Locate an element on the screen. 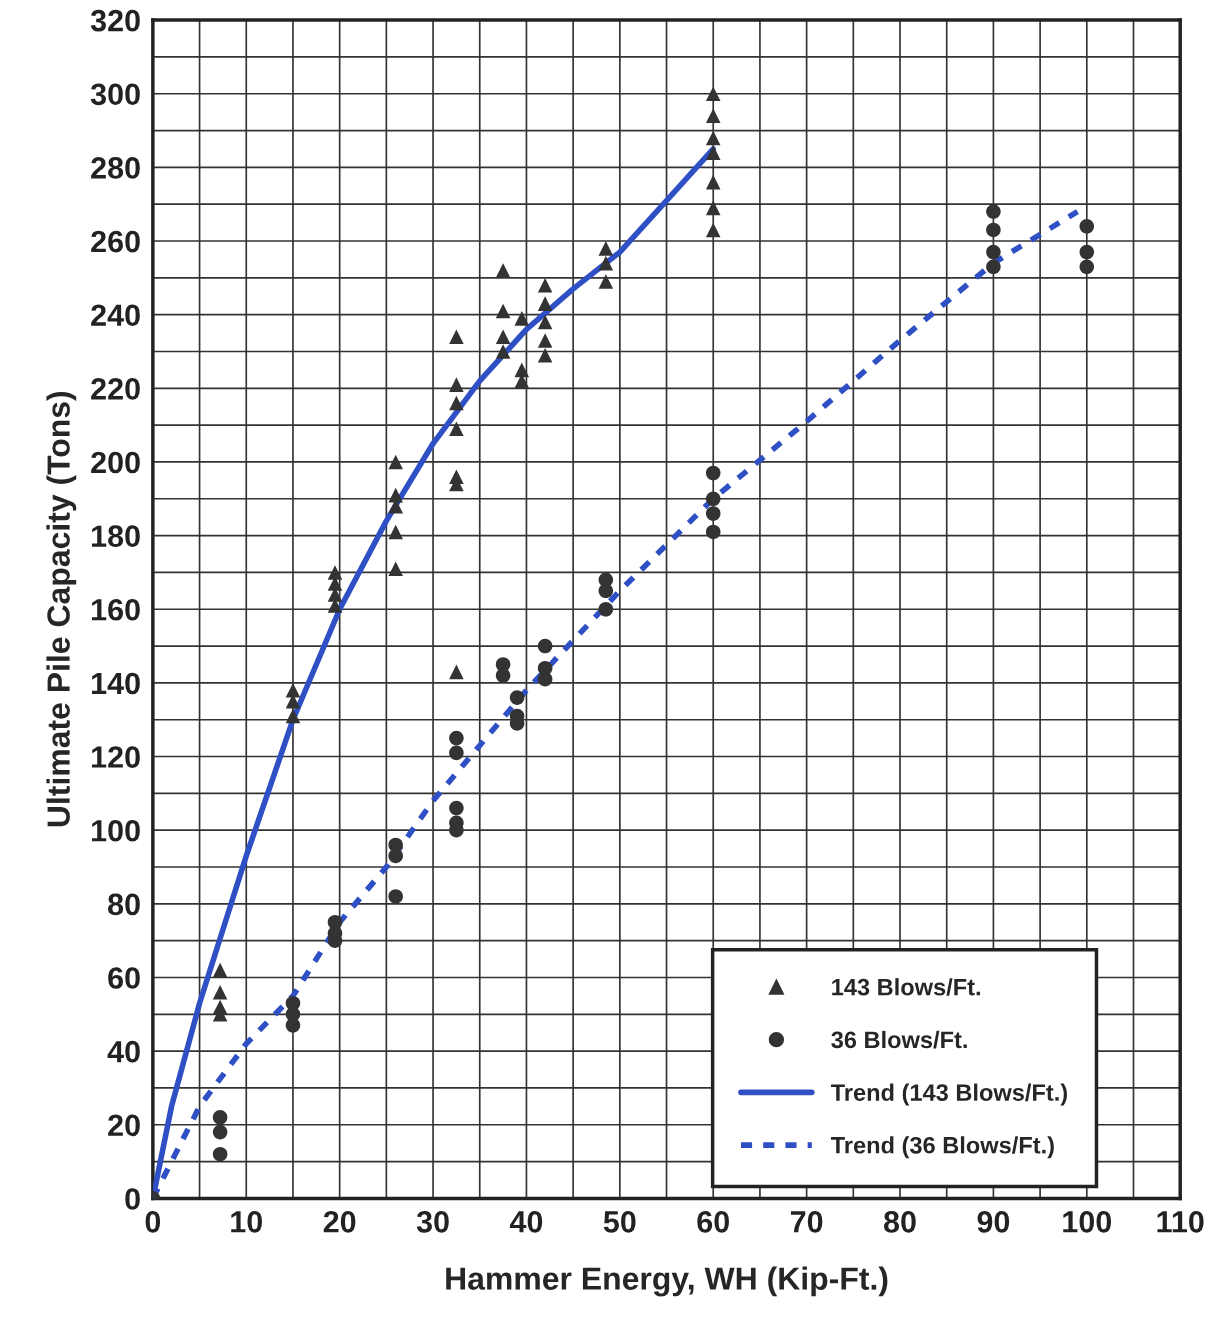 The image size is (1223, 1339). y-tick-label: 180 is located at coordinates (116, 536).